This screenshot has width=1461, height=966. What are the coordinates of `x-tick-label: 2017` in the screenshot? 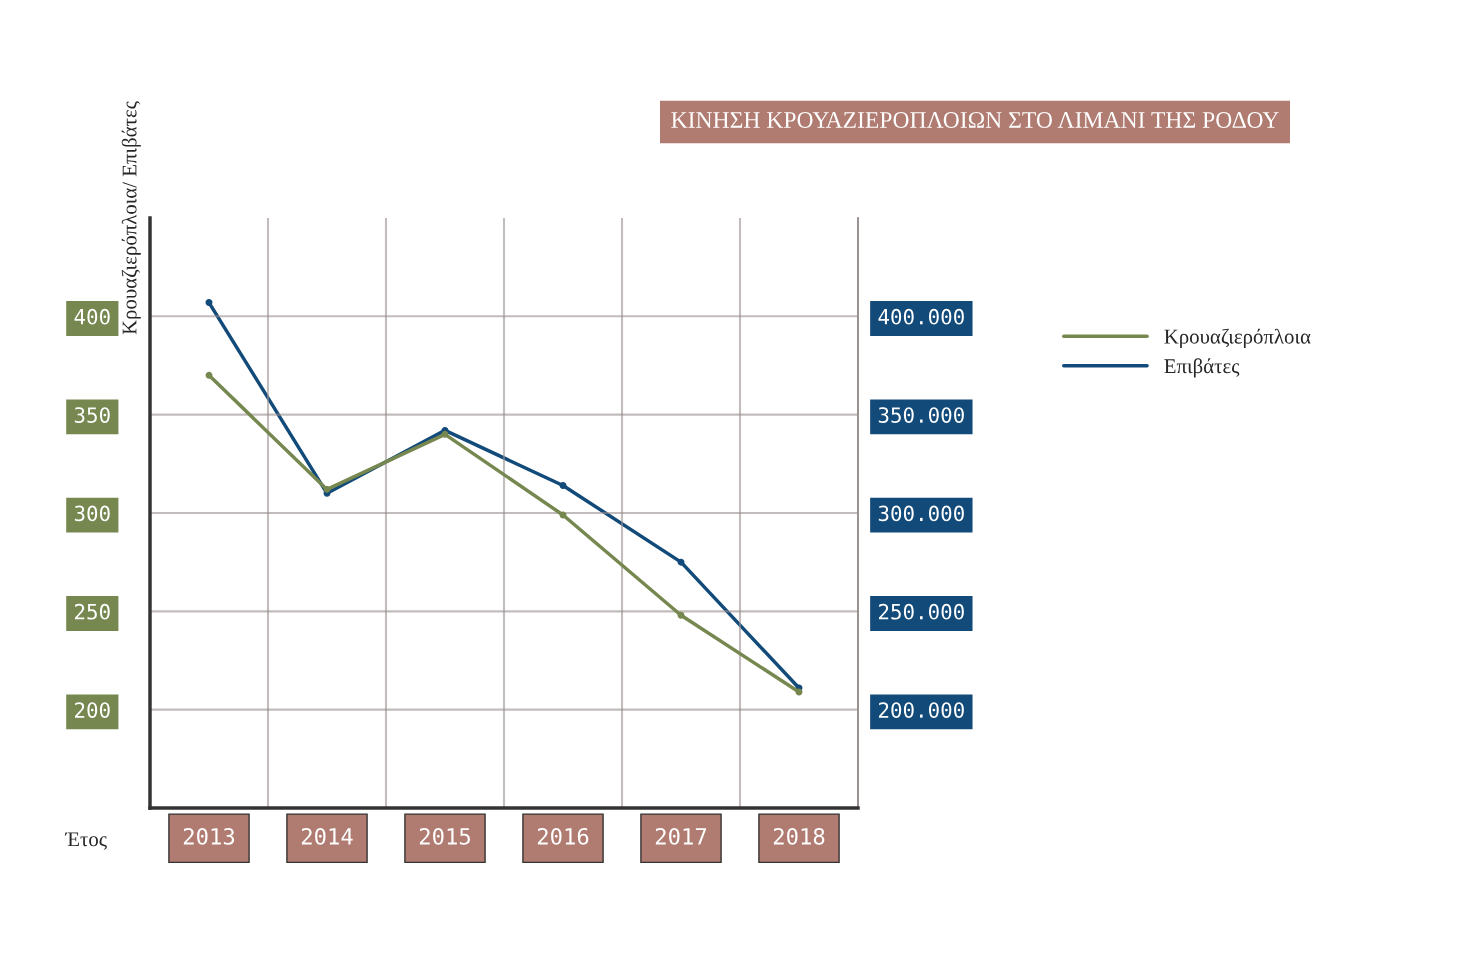 It's located at (681, 836).